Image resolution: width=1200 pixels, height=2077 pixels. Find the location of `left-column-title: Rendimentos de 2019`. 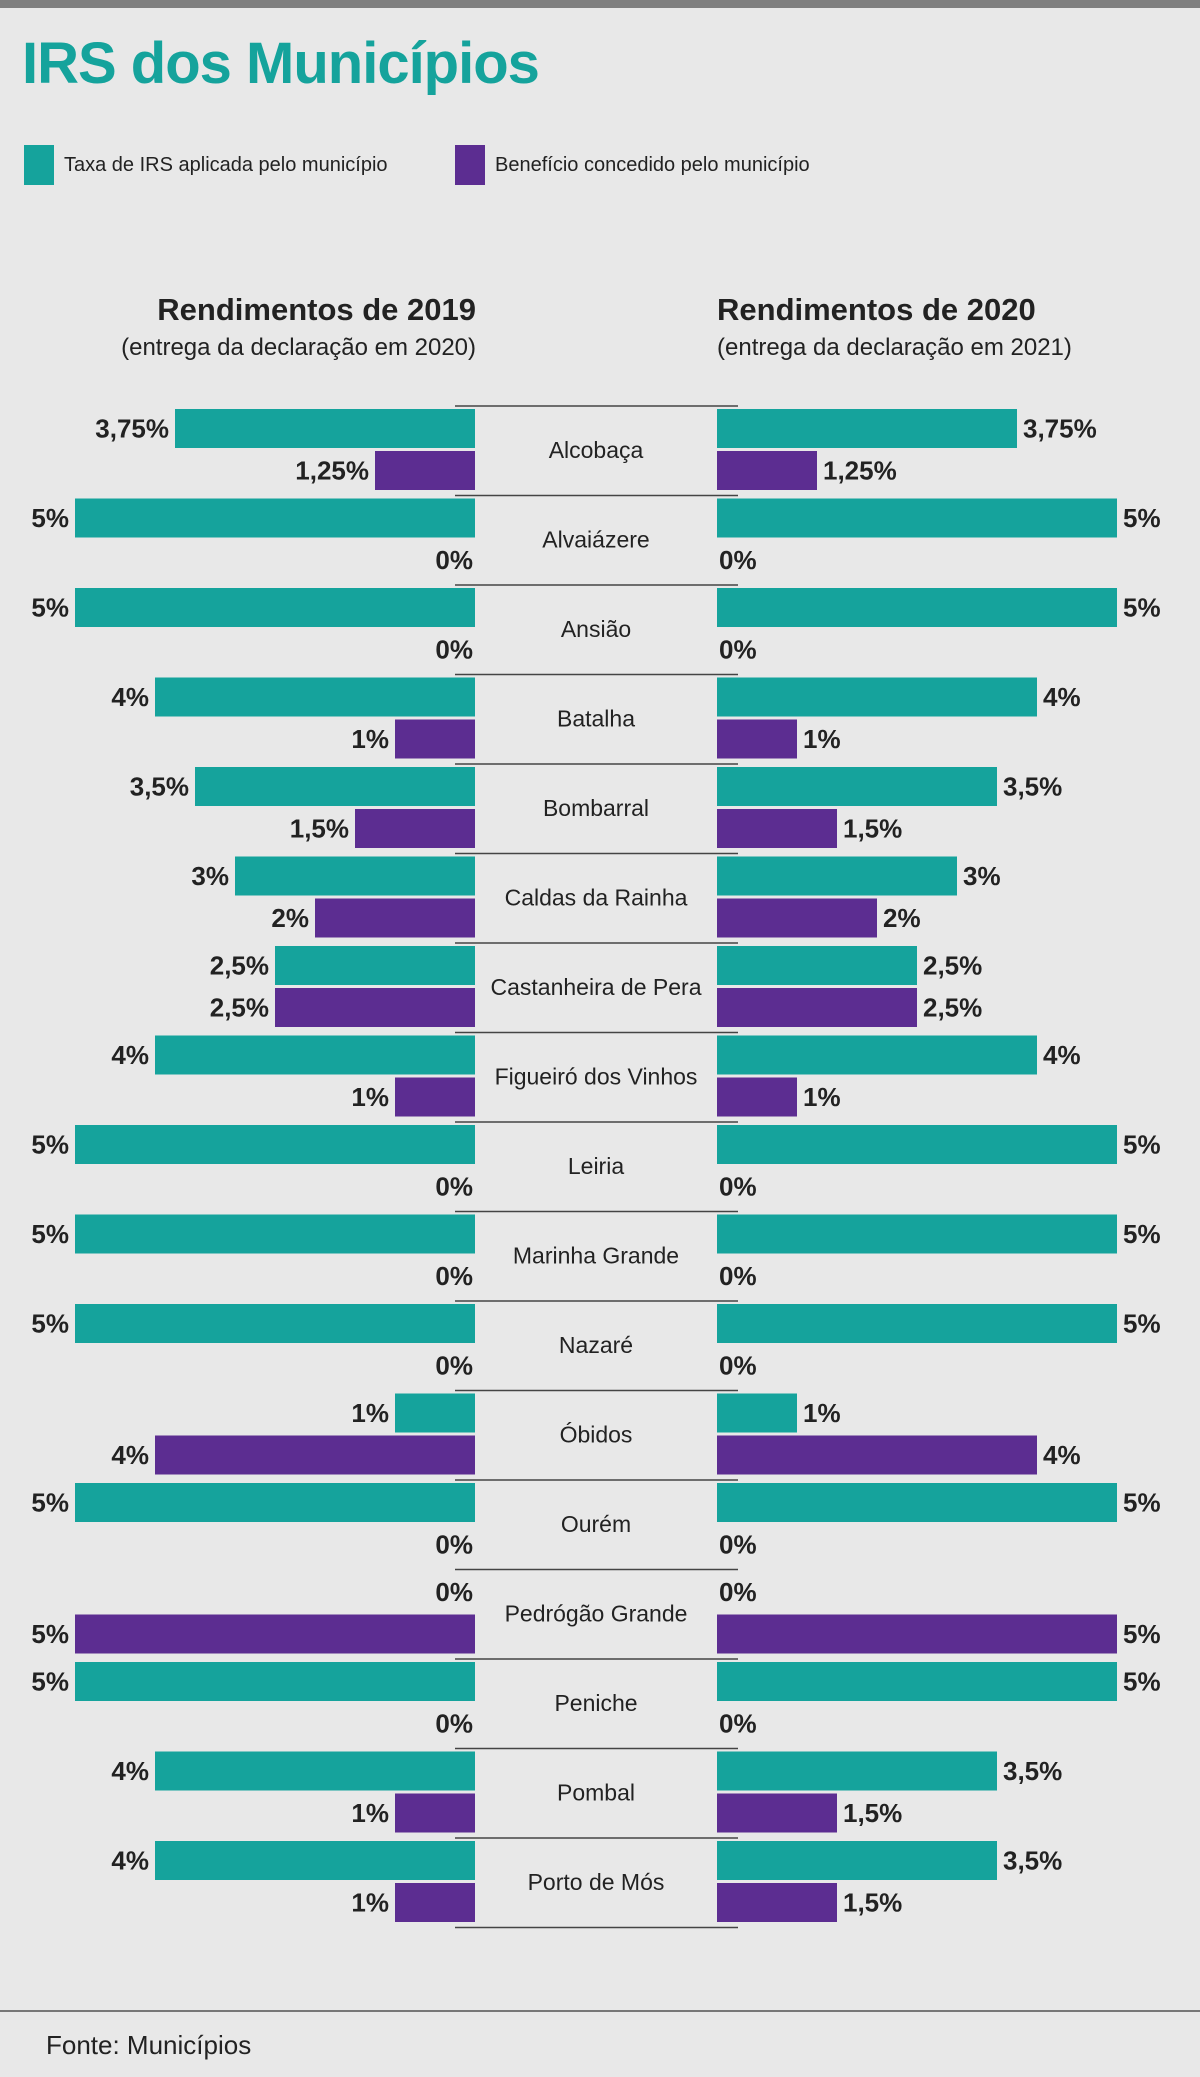

left-column-title: Rendimentos de 2019 is located at coordinates (316, 309).